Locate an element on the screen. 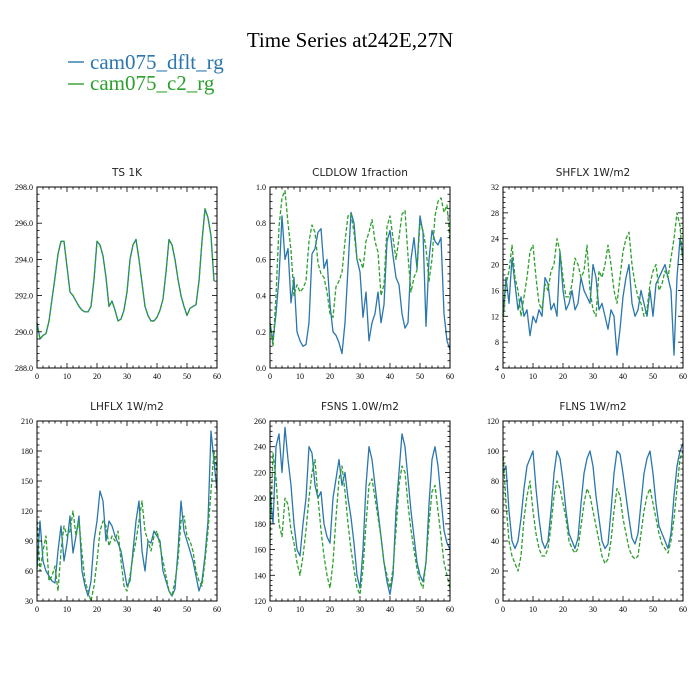  y-tick-label: 4 is located at coordinates (497, 368).